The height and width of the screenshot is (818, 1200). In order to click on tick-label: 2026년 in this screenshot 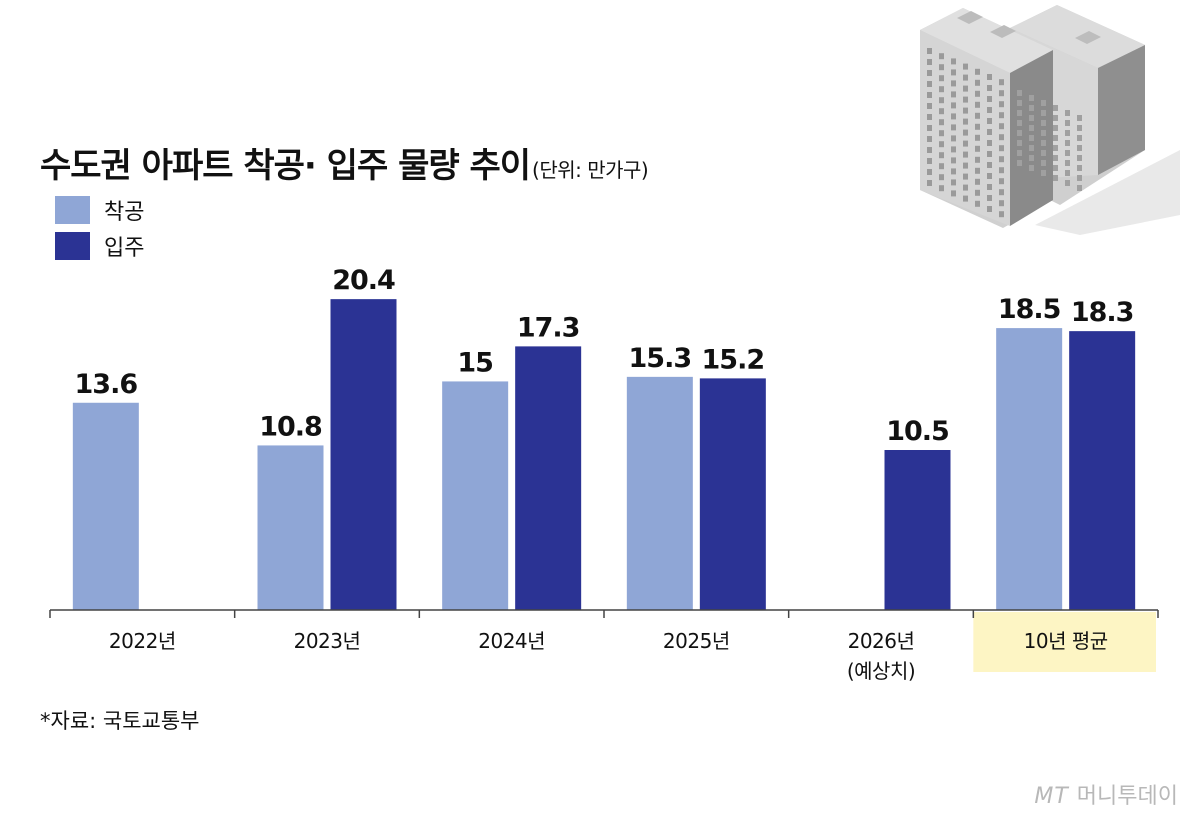, I will do `click(881, 641)`.